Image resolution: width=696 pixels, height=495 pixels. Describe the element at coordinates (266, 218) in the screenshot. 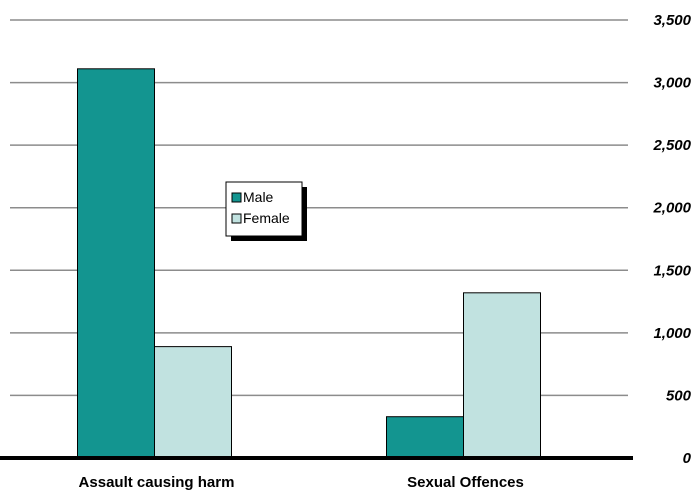

I see `legend-label-female: Female` at that location.